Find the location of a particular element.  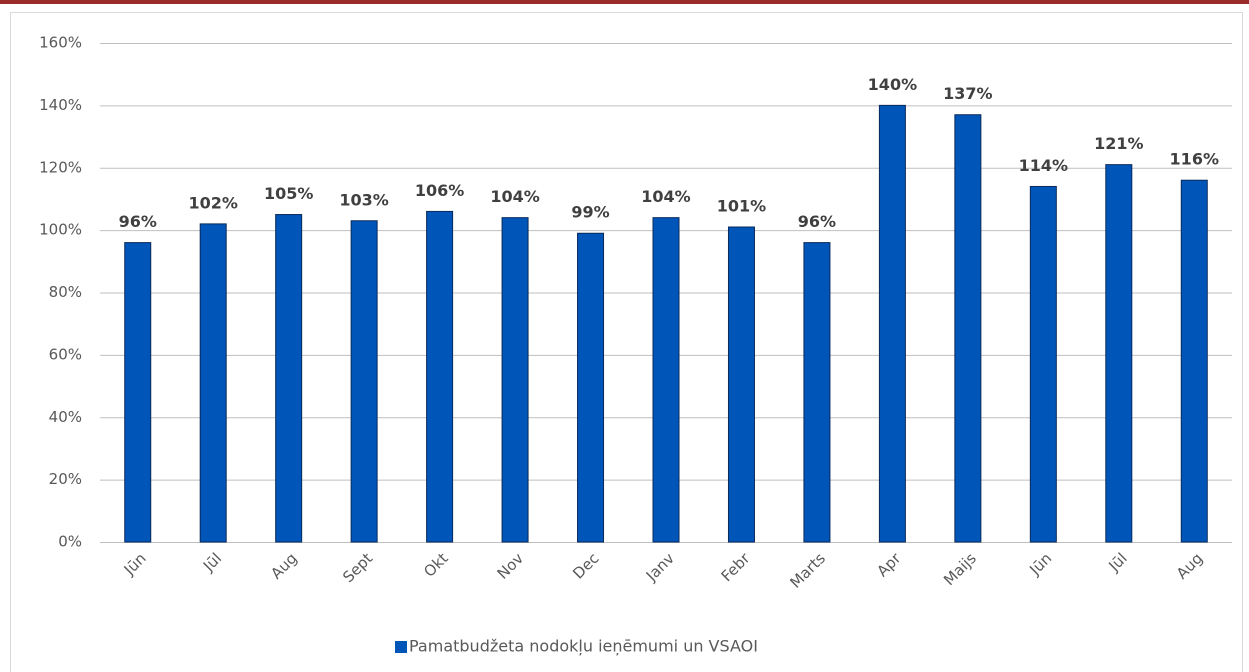

y-tick-label: 0% is located at coordinates (70, 542).